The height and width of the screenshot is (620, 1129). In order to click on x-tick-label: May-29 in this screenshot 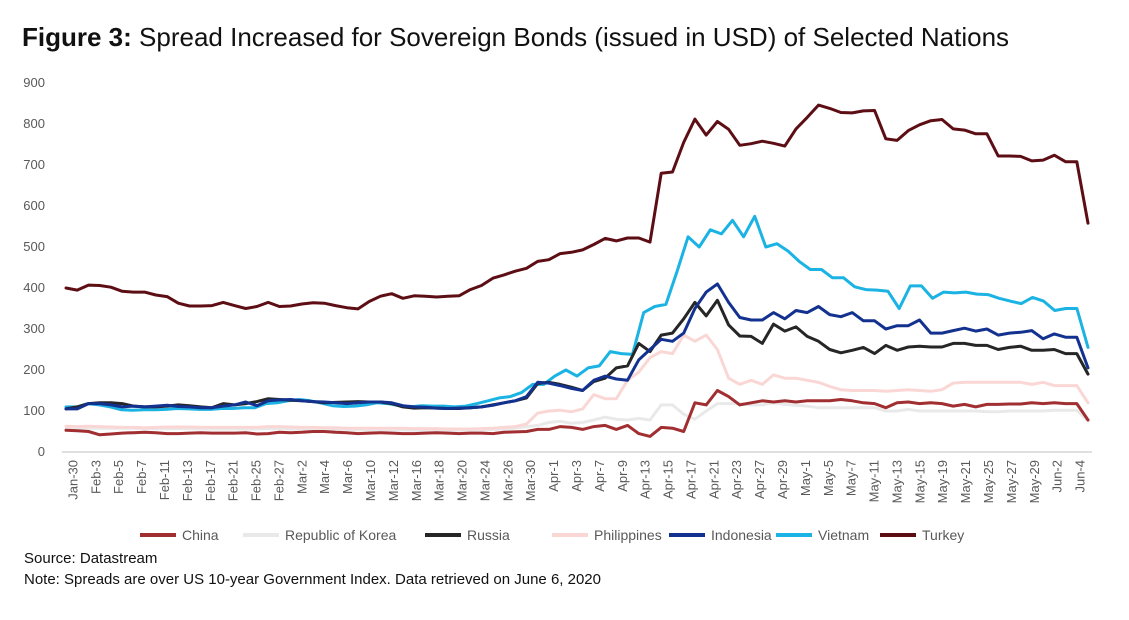, I will do `click(1034, 481)`.